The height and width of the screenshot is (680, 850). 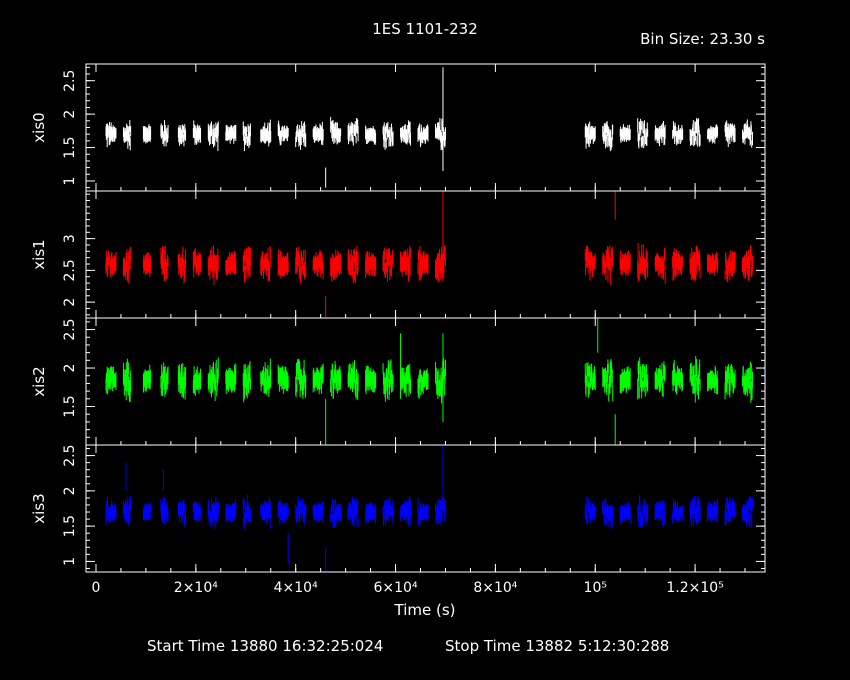 What do you see at coordinates (595, 588) in the screenshot?
I see `x-tick-label: 10⁵` at bounding box center [595, 588].